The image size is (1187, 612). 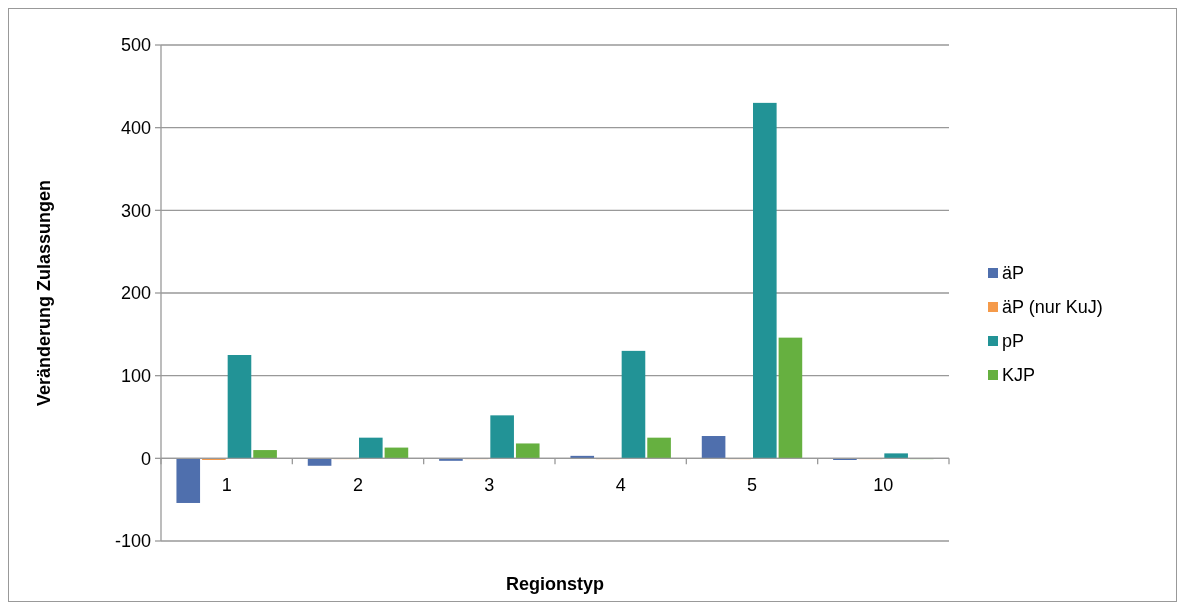 What do you see at coordinates (135, 293) in the screenshot?
I see `y-tick-label: 200` at bounding box center [135, 293].